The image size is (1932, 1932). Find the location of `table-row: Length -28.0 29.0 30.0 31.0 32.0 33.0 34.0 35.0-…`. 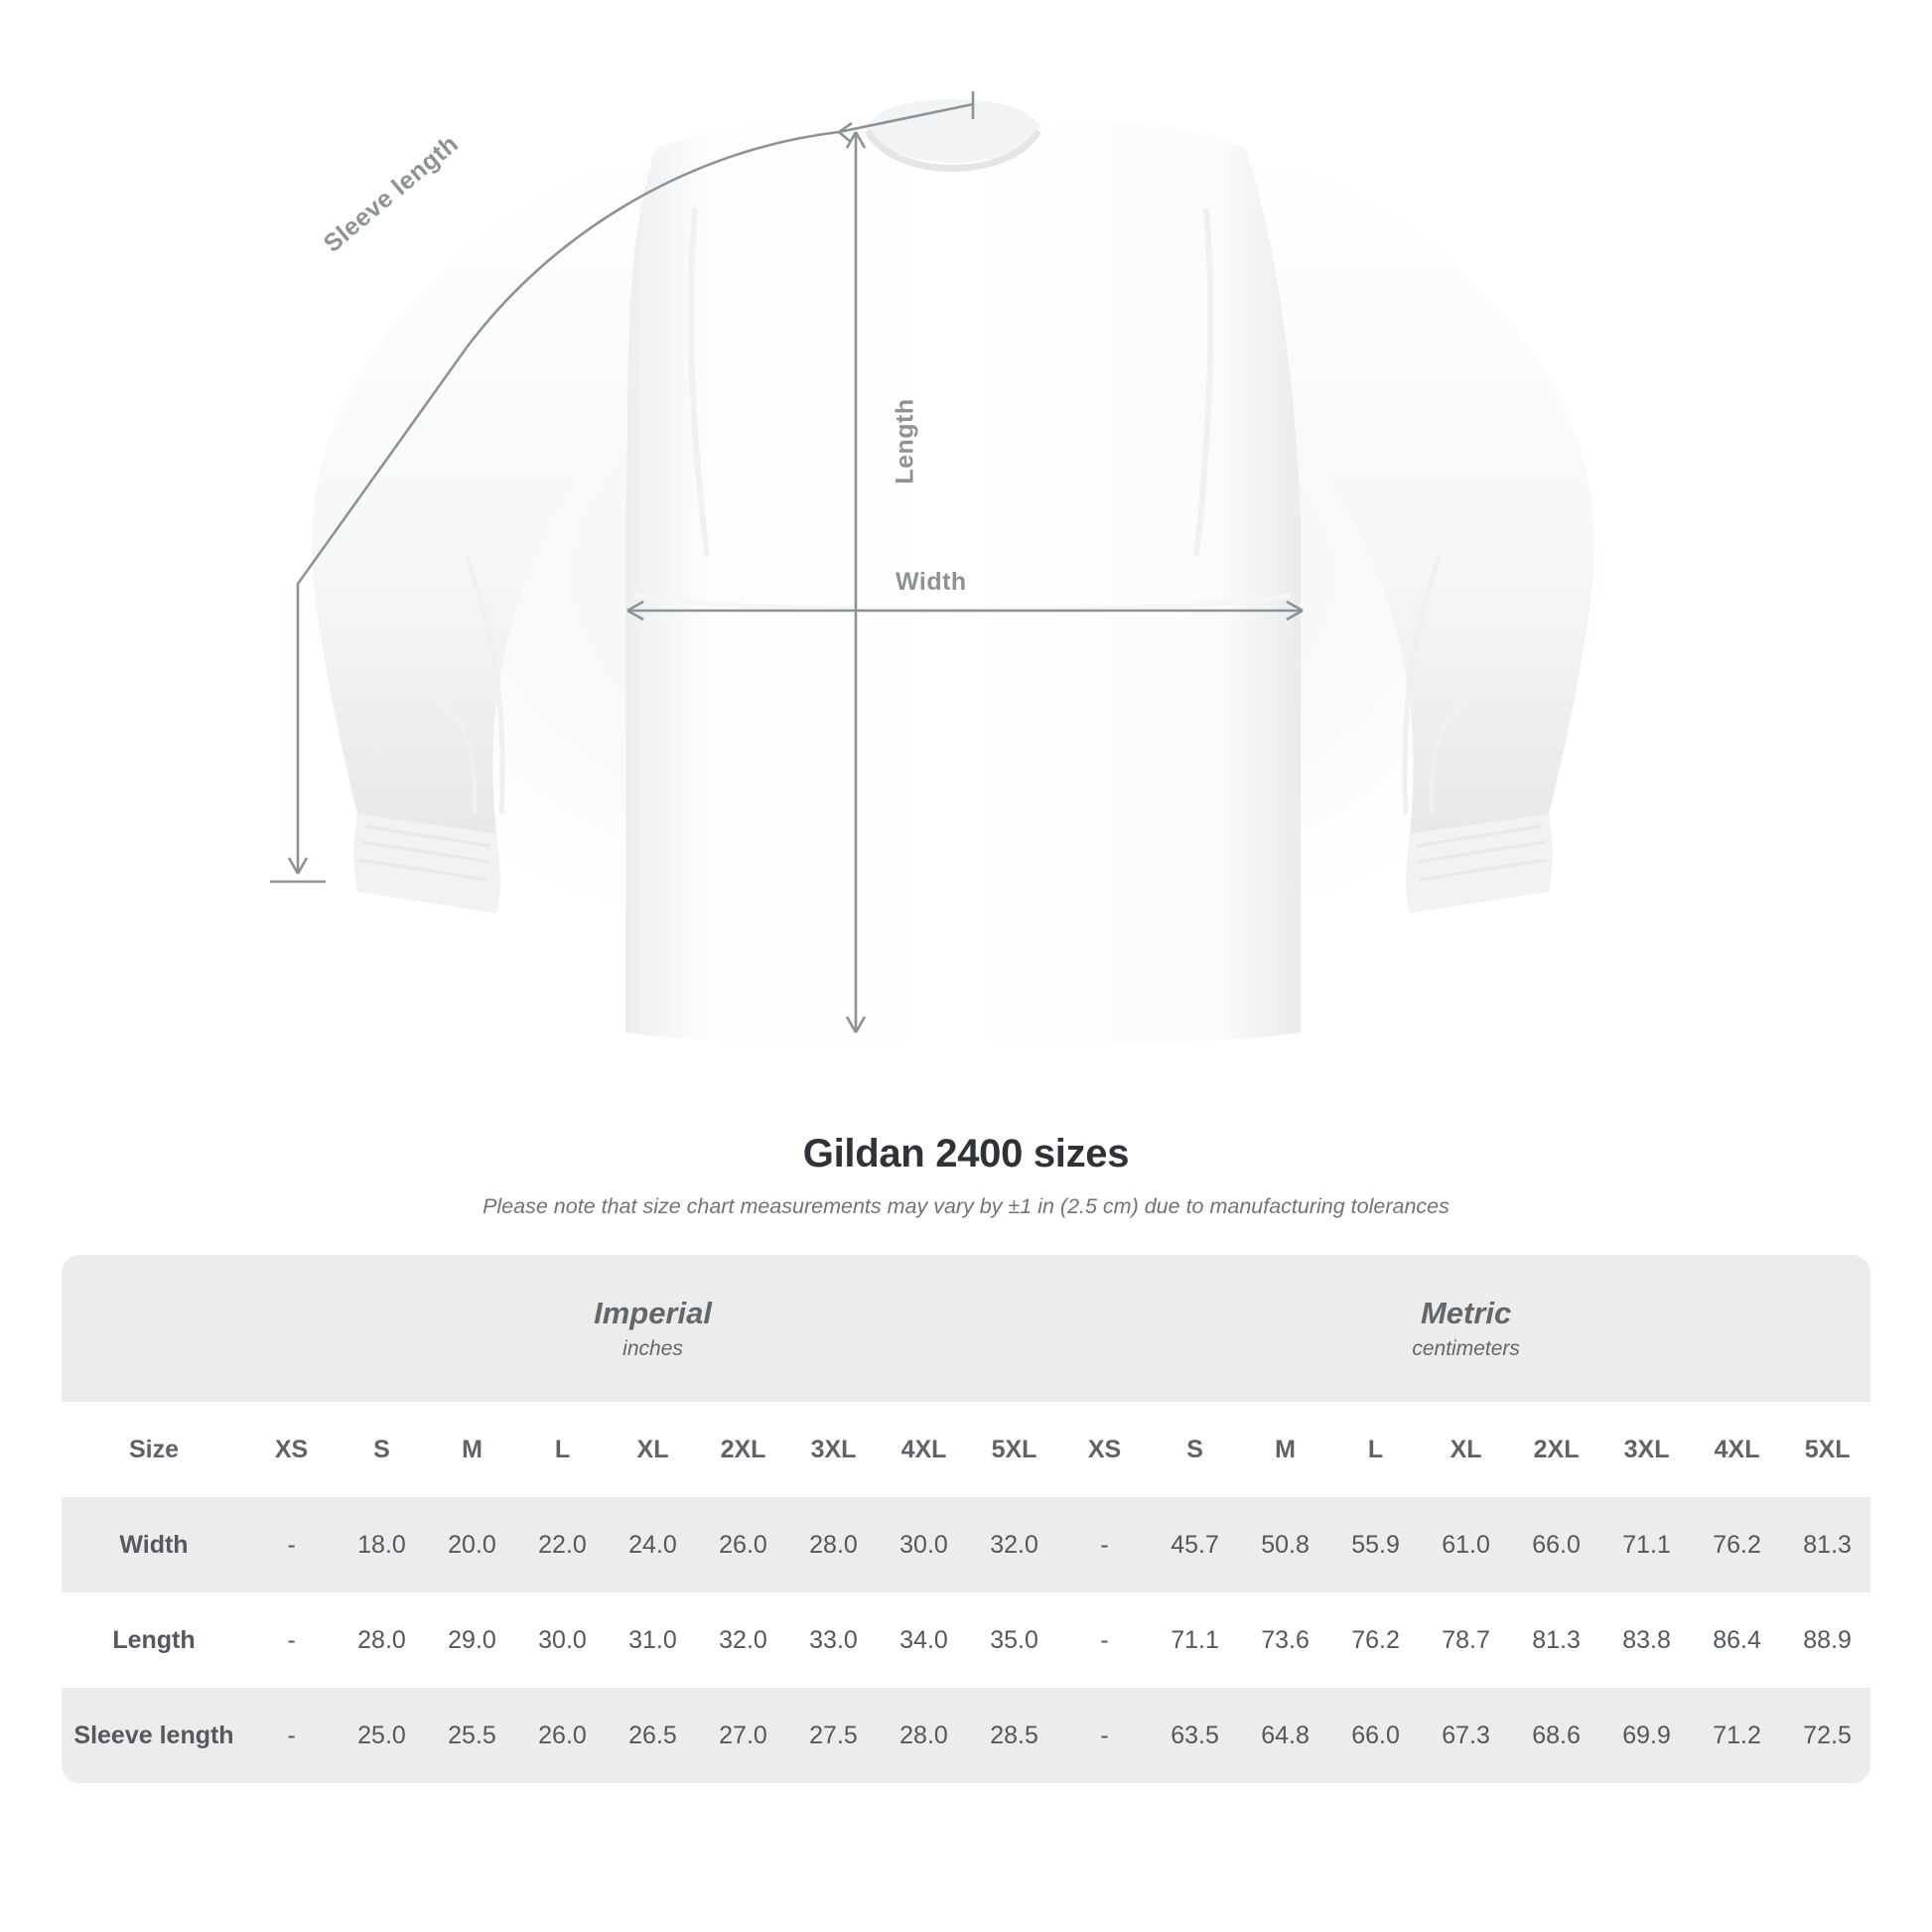

table-row: Length -28.0 29.0 30.0 31.0 32.0 33.0 34.0 35.0-… is located at coordinates (966, 1640).